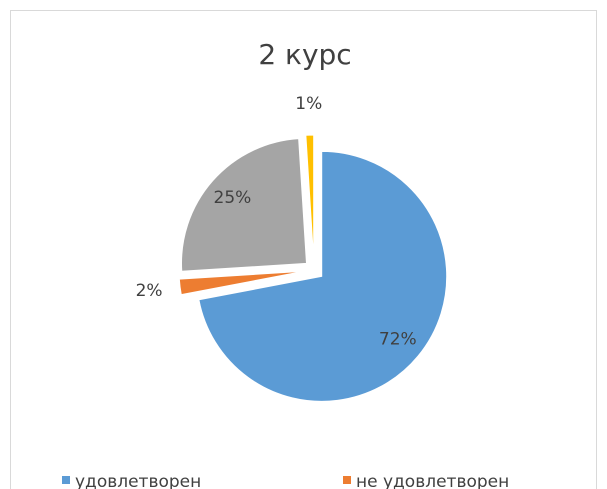  Describe the element at coordinates (149, 291) in the screenshot. I see `data-label: 2%` at that location.